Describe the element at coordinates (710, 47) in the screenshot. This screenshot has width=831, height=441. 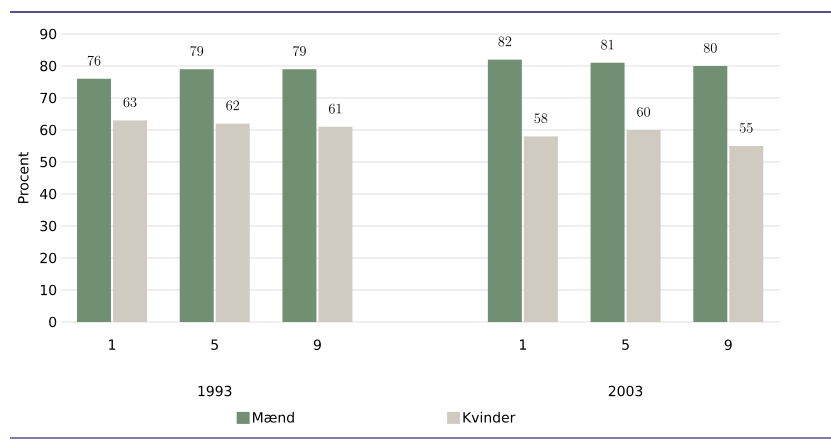
I see `data-label: 80` at that location.